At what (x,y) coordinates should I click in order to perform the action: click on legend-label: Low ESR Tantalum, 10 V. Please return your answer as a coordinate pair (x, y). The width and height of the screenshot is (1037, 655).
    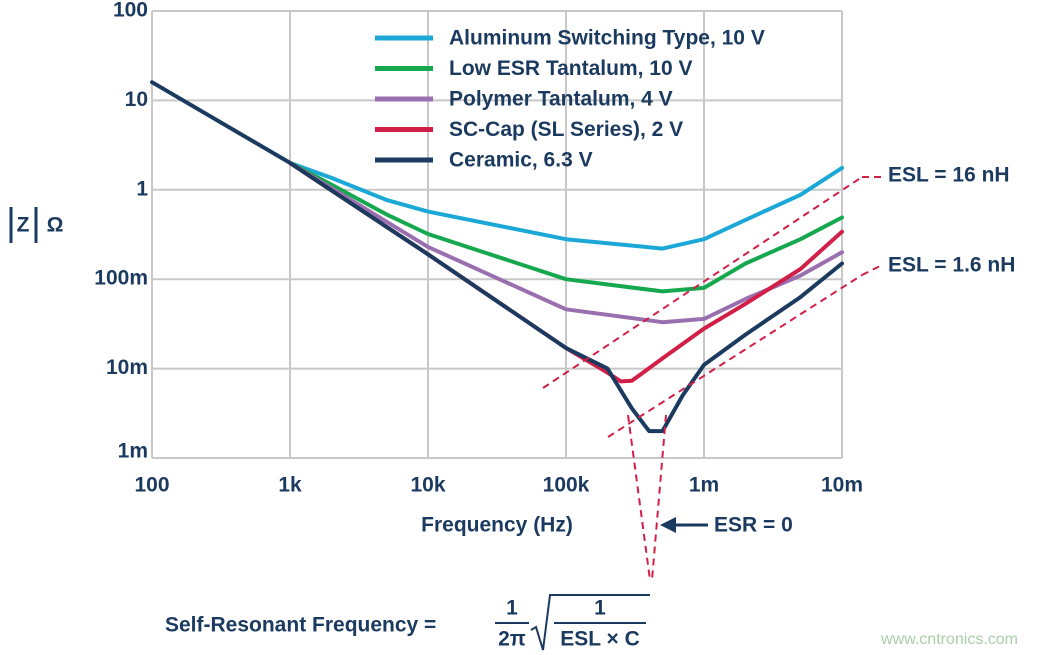
    Looking at the image, I should click on (571, 68).